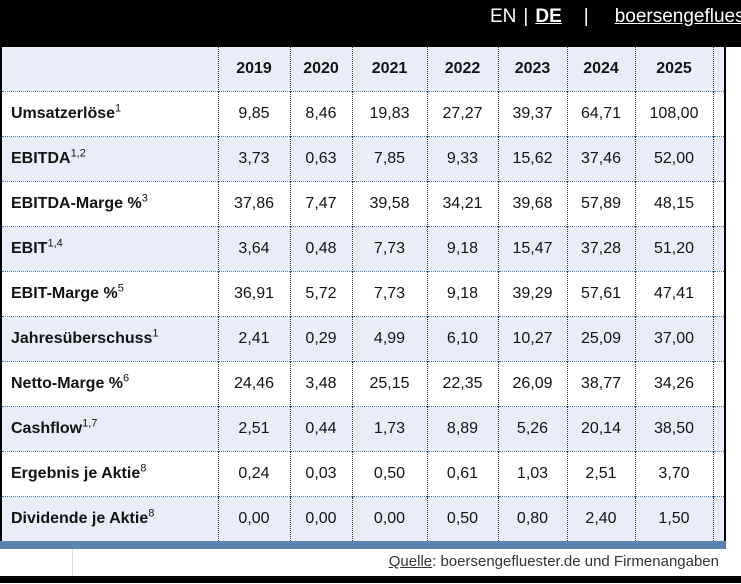 The width and height of the screenshot is (741, 584). What do you see at coordinates (254, 114) in the screenshot?
I see `value-cell: 9,85` at bounding box center [254, 114].